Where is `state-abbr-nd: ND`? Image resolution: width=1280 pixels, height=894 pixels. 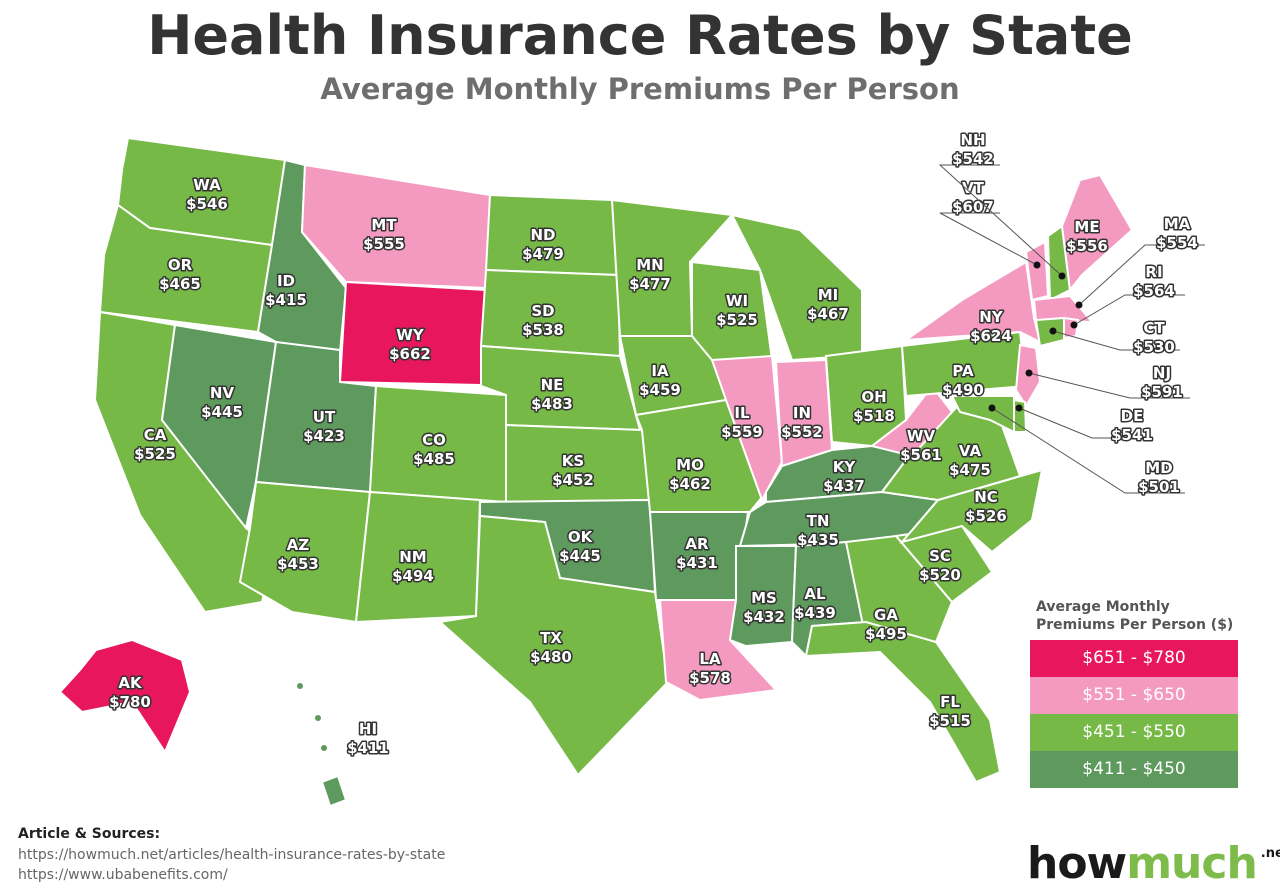 state-abbr-nd: ND is located at coordinates (542, 235).